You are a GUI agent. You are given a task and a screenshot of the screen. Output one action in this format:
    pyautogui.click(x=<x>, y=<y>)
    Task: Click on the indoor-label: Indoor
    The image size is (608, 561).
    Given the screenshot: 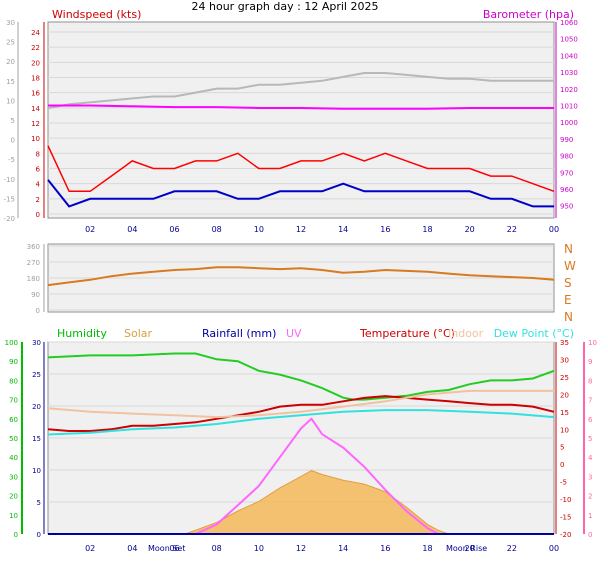 What is the action you would take?
    pyautogui.click(x=466, y=333)
    